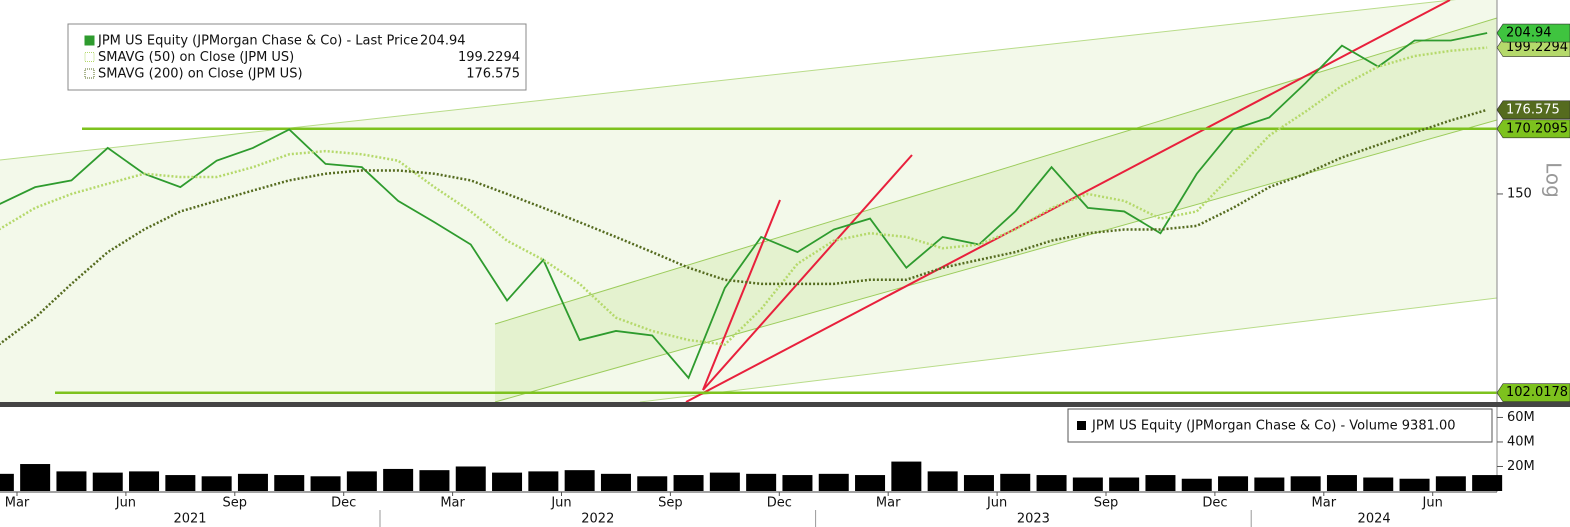  What do you see at coordinates (1521, 417) in the screenshot?
I see `y-tick-label: 60M` at bounding box center [1521, 417].